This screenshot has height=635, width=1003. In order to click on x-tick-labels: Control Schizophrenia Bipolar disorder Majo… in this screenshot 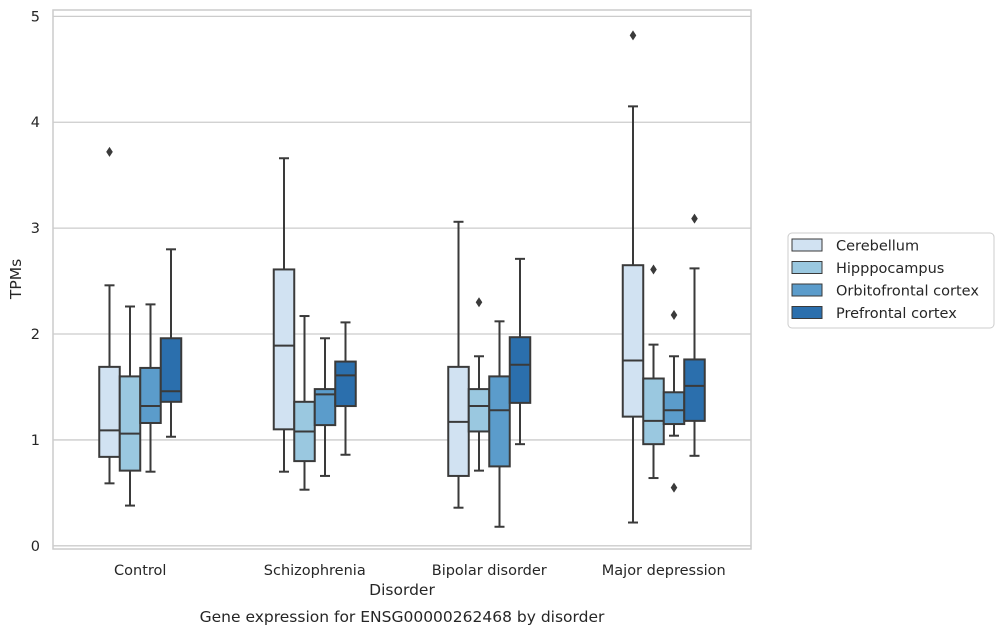, I will do `click(420, 571)`.